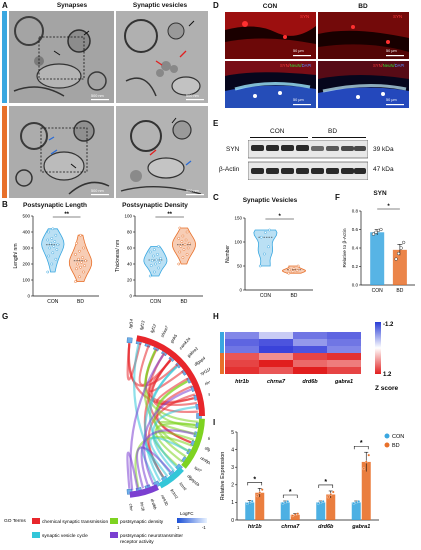 Image resolution: width=421 pixels, height=550 pixels. I want to click on zscore-title: Z score, so click(387, 388).